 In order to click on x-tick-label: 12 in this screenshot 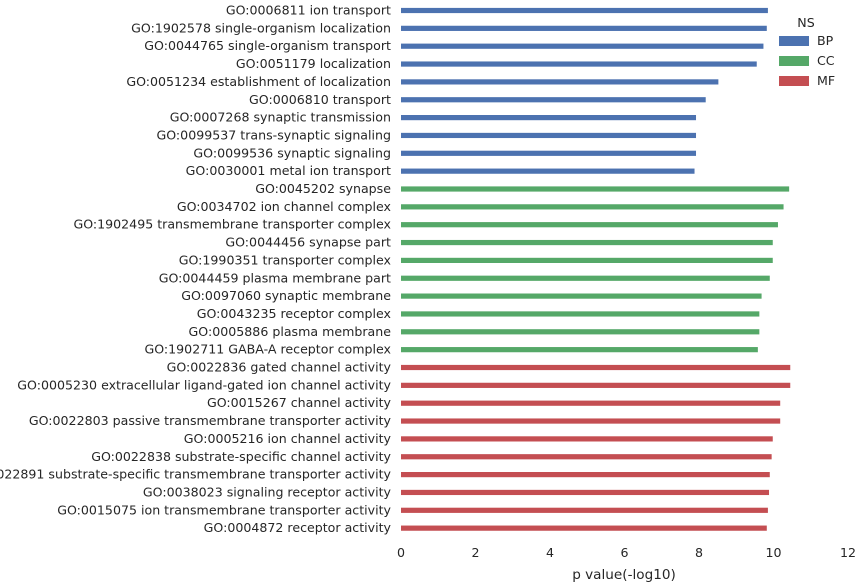, I will do `click(848, 552)`.